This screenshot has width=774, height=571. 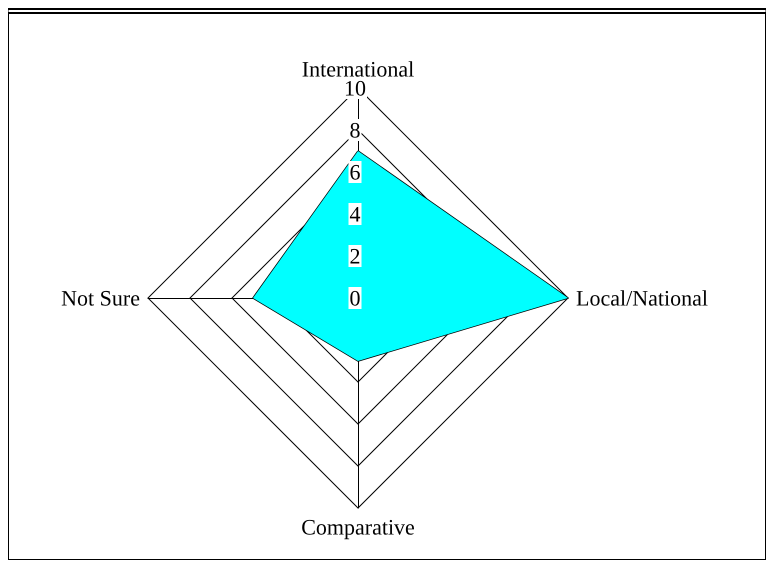 What do you see at coordinates (100, 298) in the screenshot?
I see `spoke-label: Not Sure` at bounding box center [100, 298].